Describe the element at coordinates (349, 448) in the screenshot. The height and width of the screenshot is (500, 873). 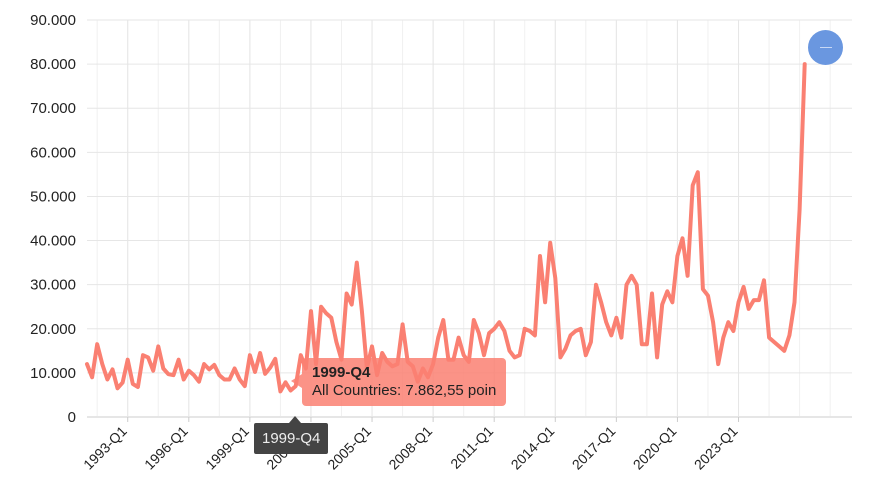
I see `x-tick-label: 2005-Q1` at that location.